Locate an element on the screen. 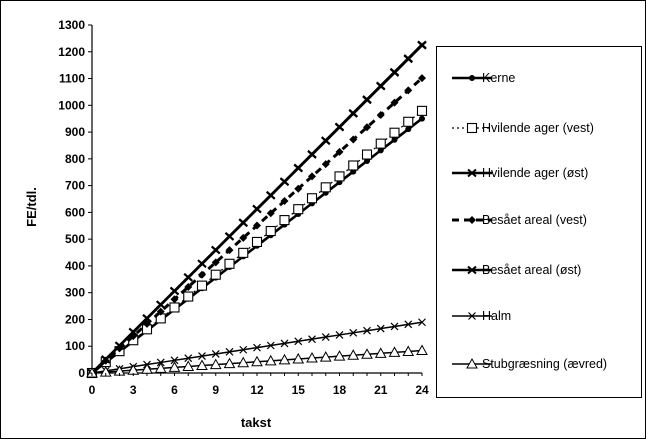 This screenshot has height=439, width=646. x-tick-label: 12 is located at coordinates (257, 390).